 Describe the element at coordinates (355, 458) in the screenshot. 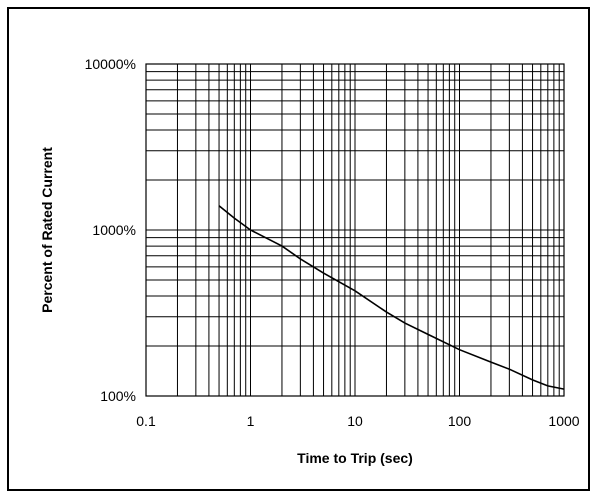

I see `x-axis-label: Time to Trip (sec)` at that location.